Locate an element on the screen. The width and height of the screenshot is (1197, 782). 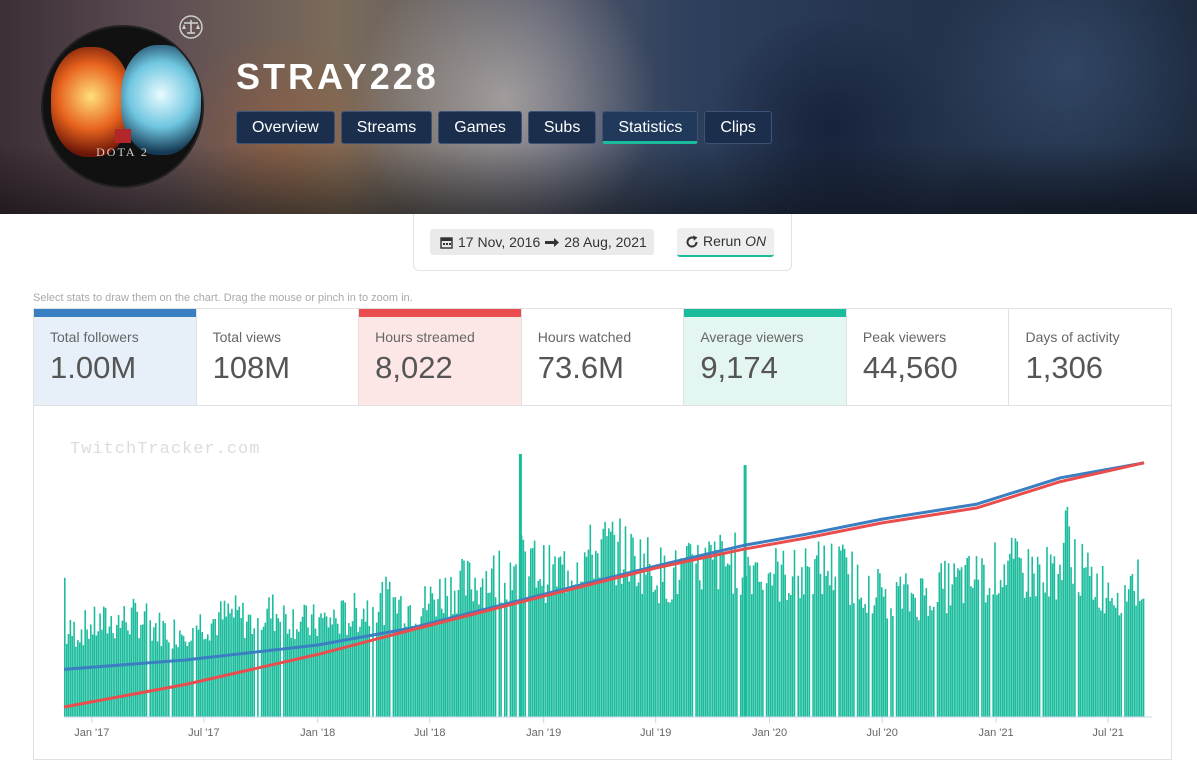
x-axis-tick-label: Jul '19 is located at coordinates (655, 733).